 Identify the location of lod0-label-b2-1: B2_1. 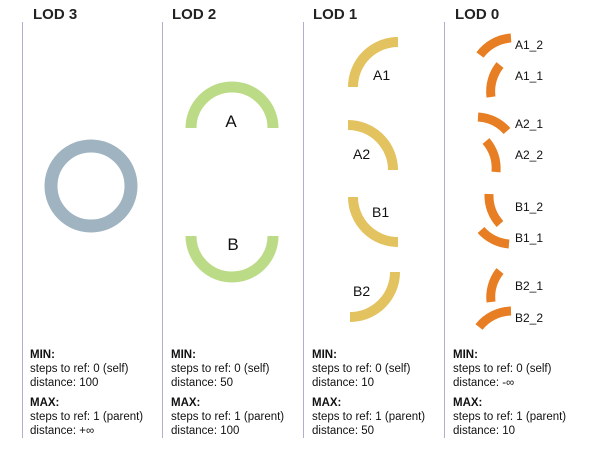
(529, 286).